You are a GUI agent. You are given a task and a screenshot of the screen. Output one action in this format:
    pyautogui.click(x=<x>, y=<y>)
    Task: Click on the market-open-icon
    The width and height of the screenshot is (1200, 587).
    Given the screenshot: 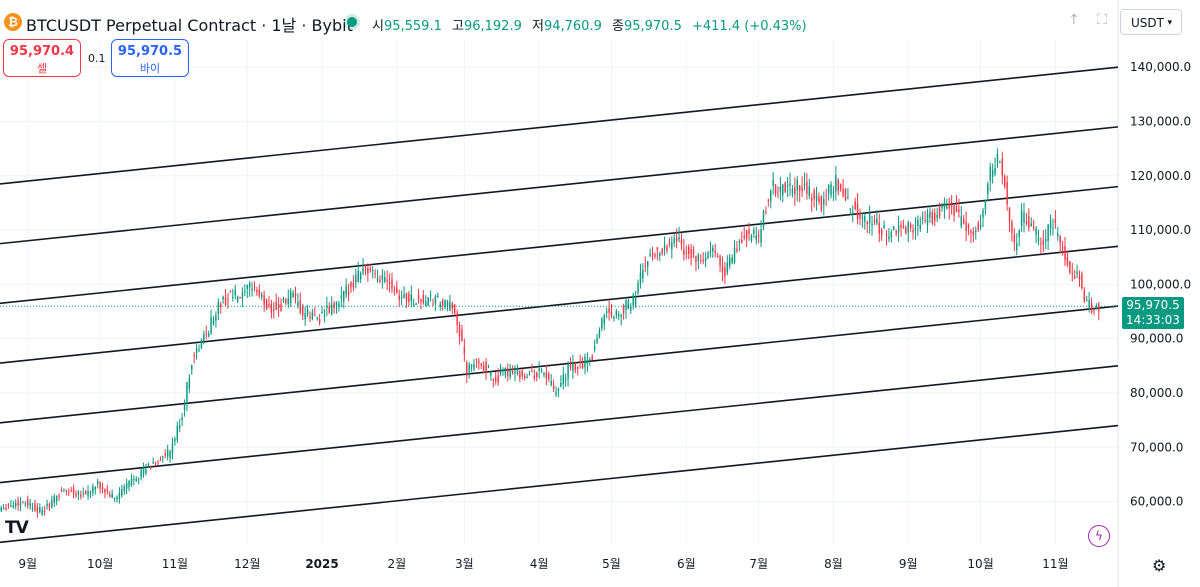 What is the action you would take?
    pyautogui.click(x=352, y=22)
    